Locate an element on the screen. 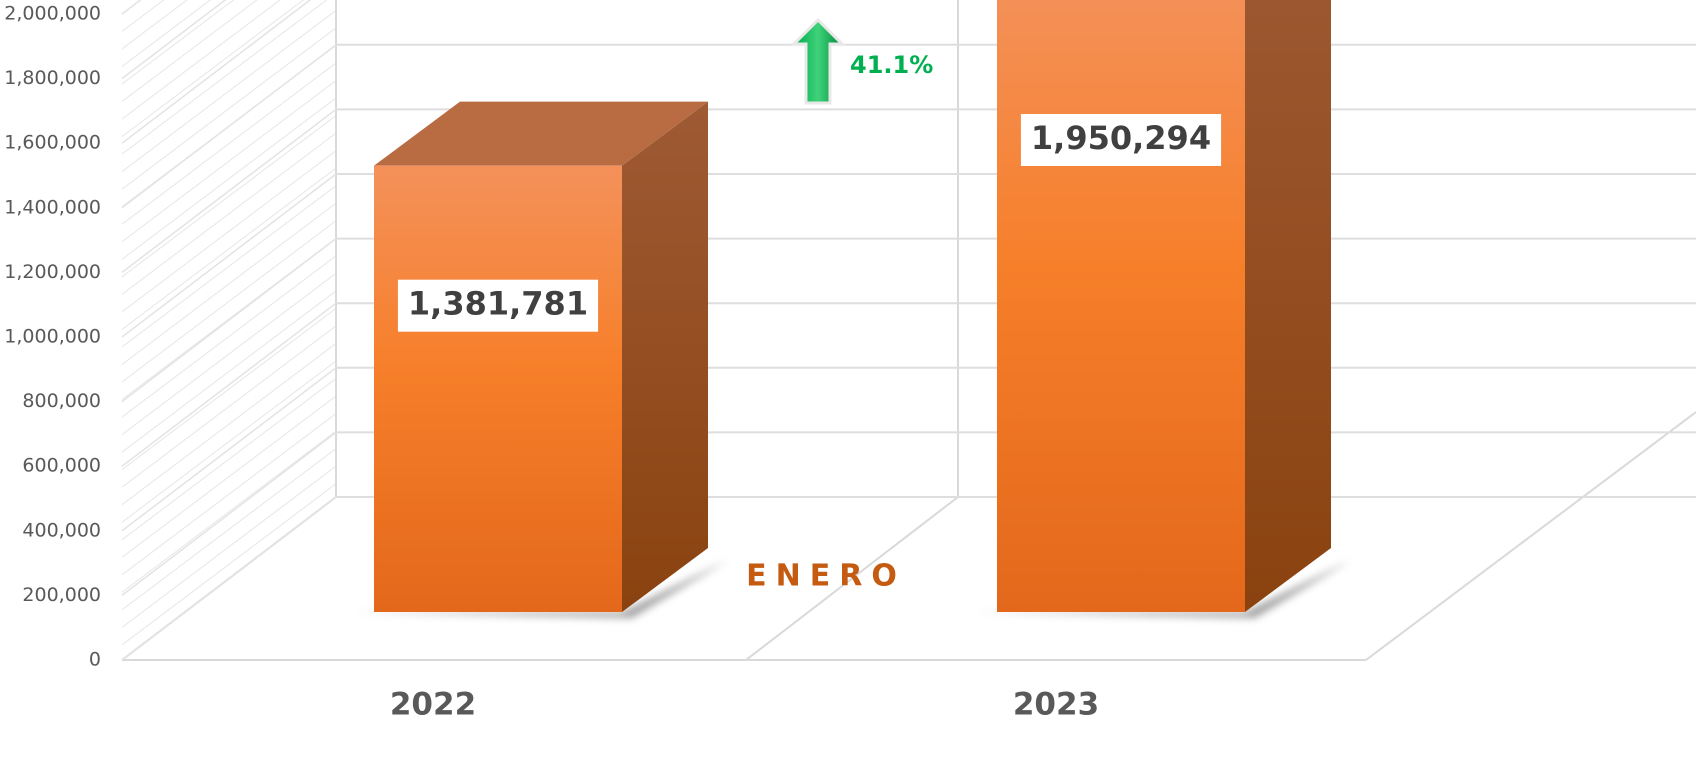  y-tick-label: 400,000 is located at coordinates (61, 530).